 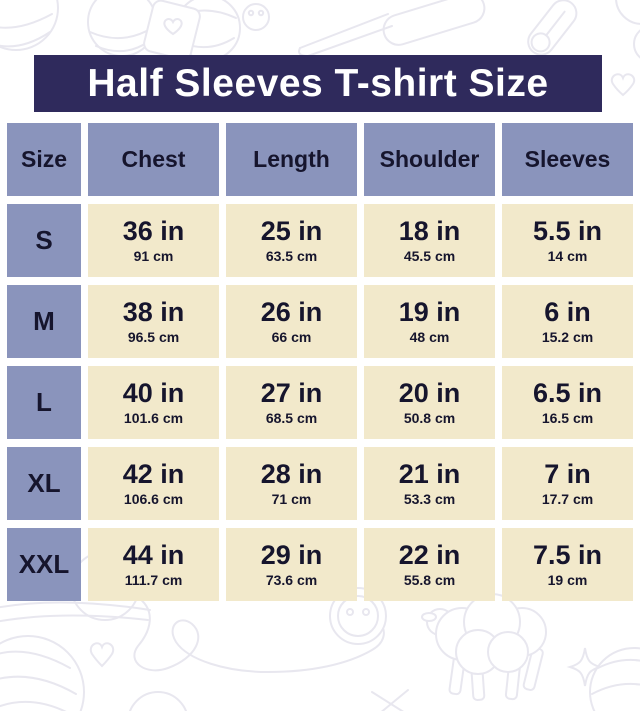 I want to click on cm-value: 50.8 cm, so click(x=429, y=417).